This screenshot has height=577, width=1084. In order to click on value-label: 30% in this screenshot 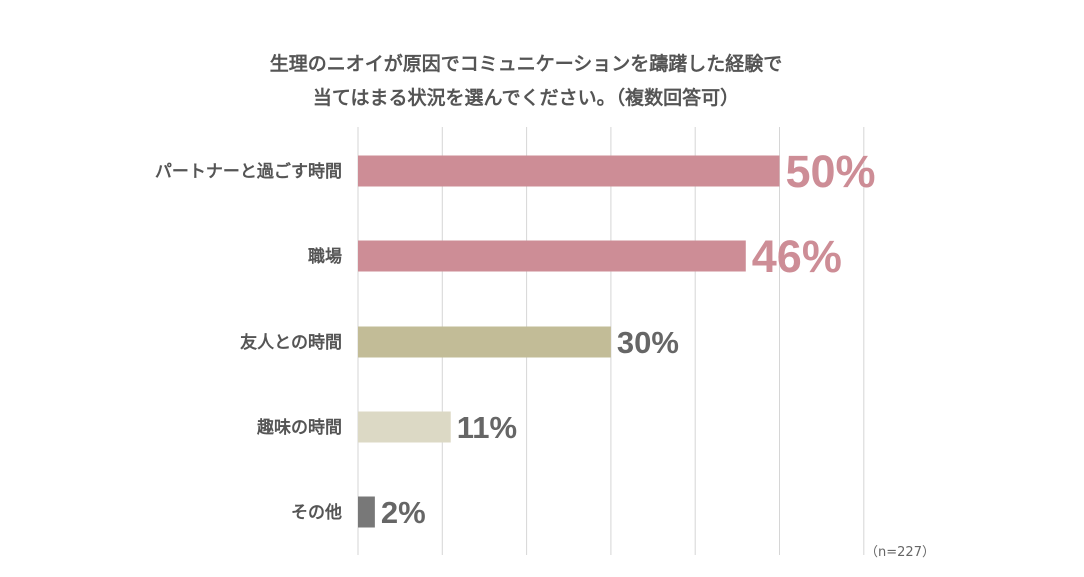, I will do `click(648, 342)`.